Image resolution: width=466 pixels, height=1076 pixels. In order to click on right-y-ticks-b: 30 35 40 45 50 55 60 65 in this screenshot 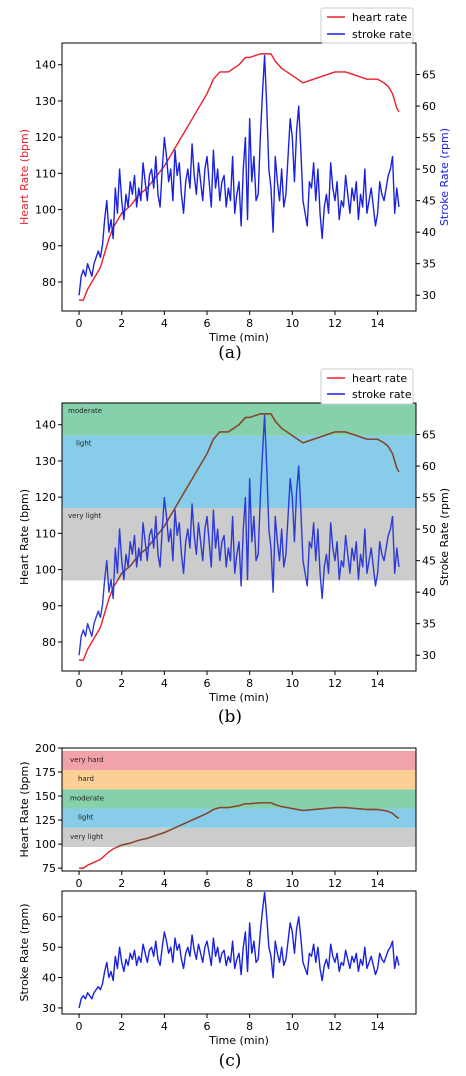, I will do `click(426, 545)`.